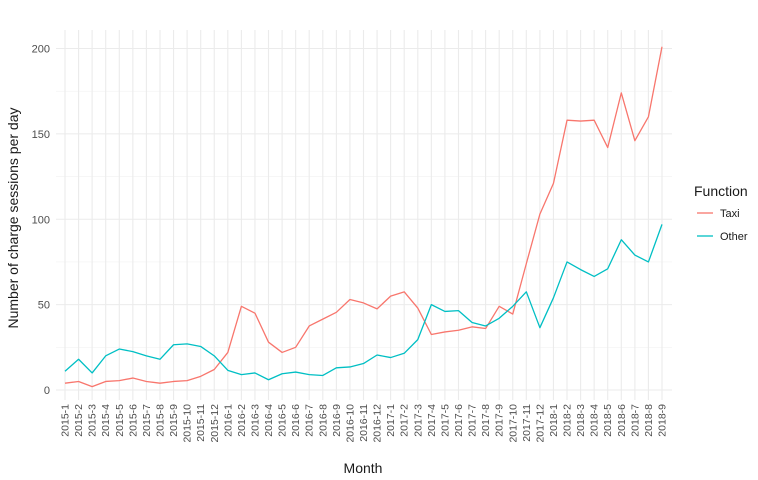 The width and height of the screenshot is (758, 480). I want to click on x-tick-label: 2016-11, so click(364, 423).